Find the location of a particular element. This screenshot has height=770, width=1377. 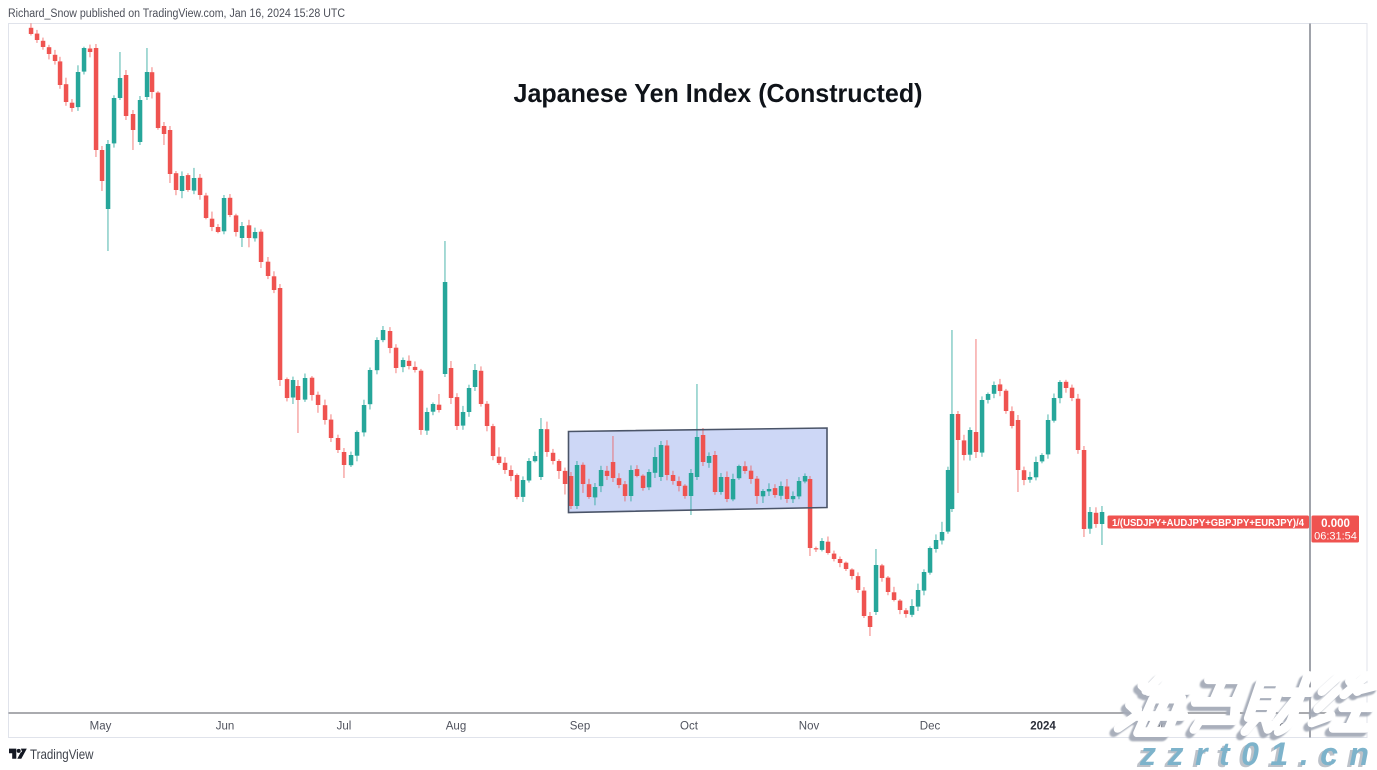

svg-text: Jul is located at coordinates (344, 727).